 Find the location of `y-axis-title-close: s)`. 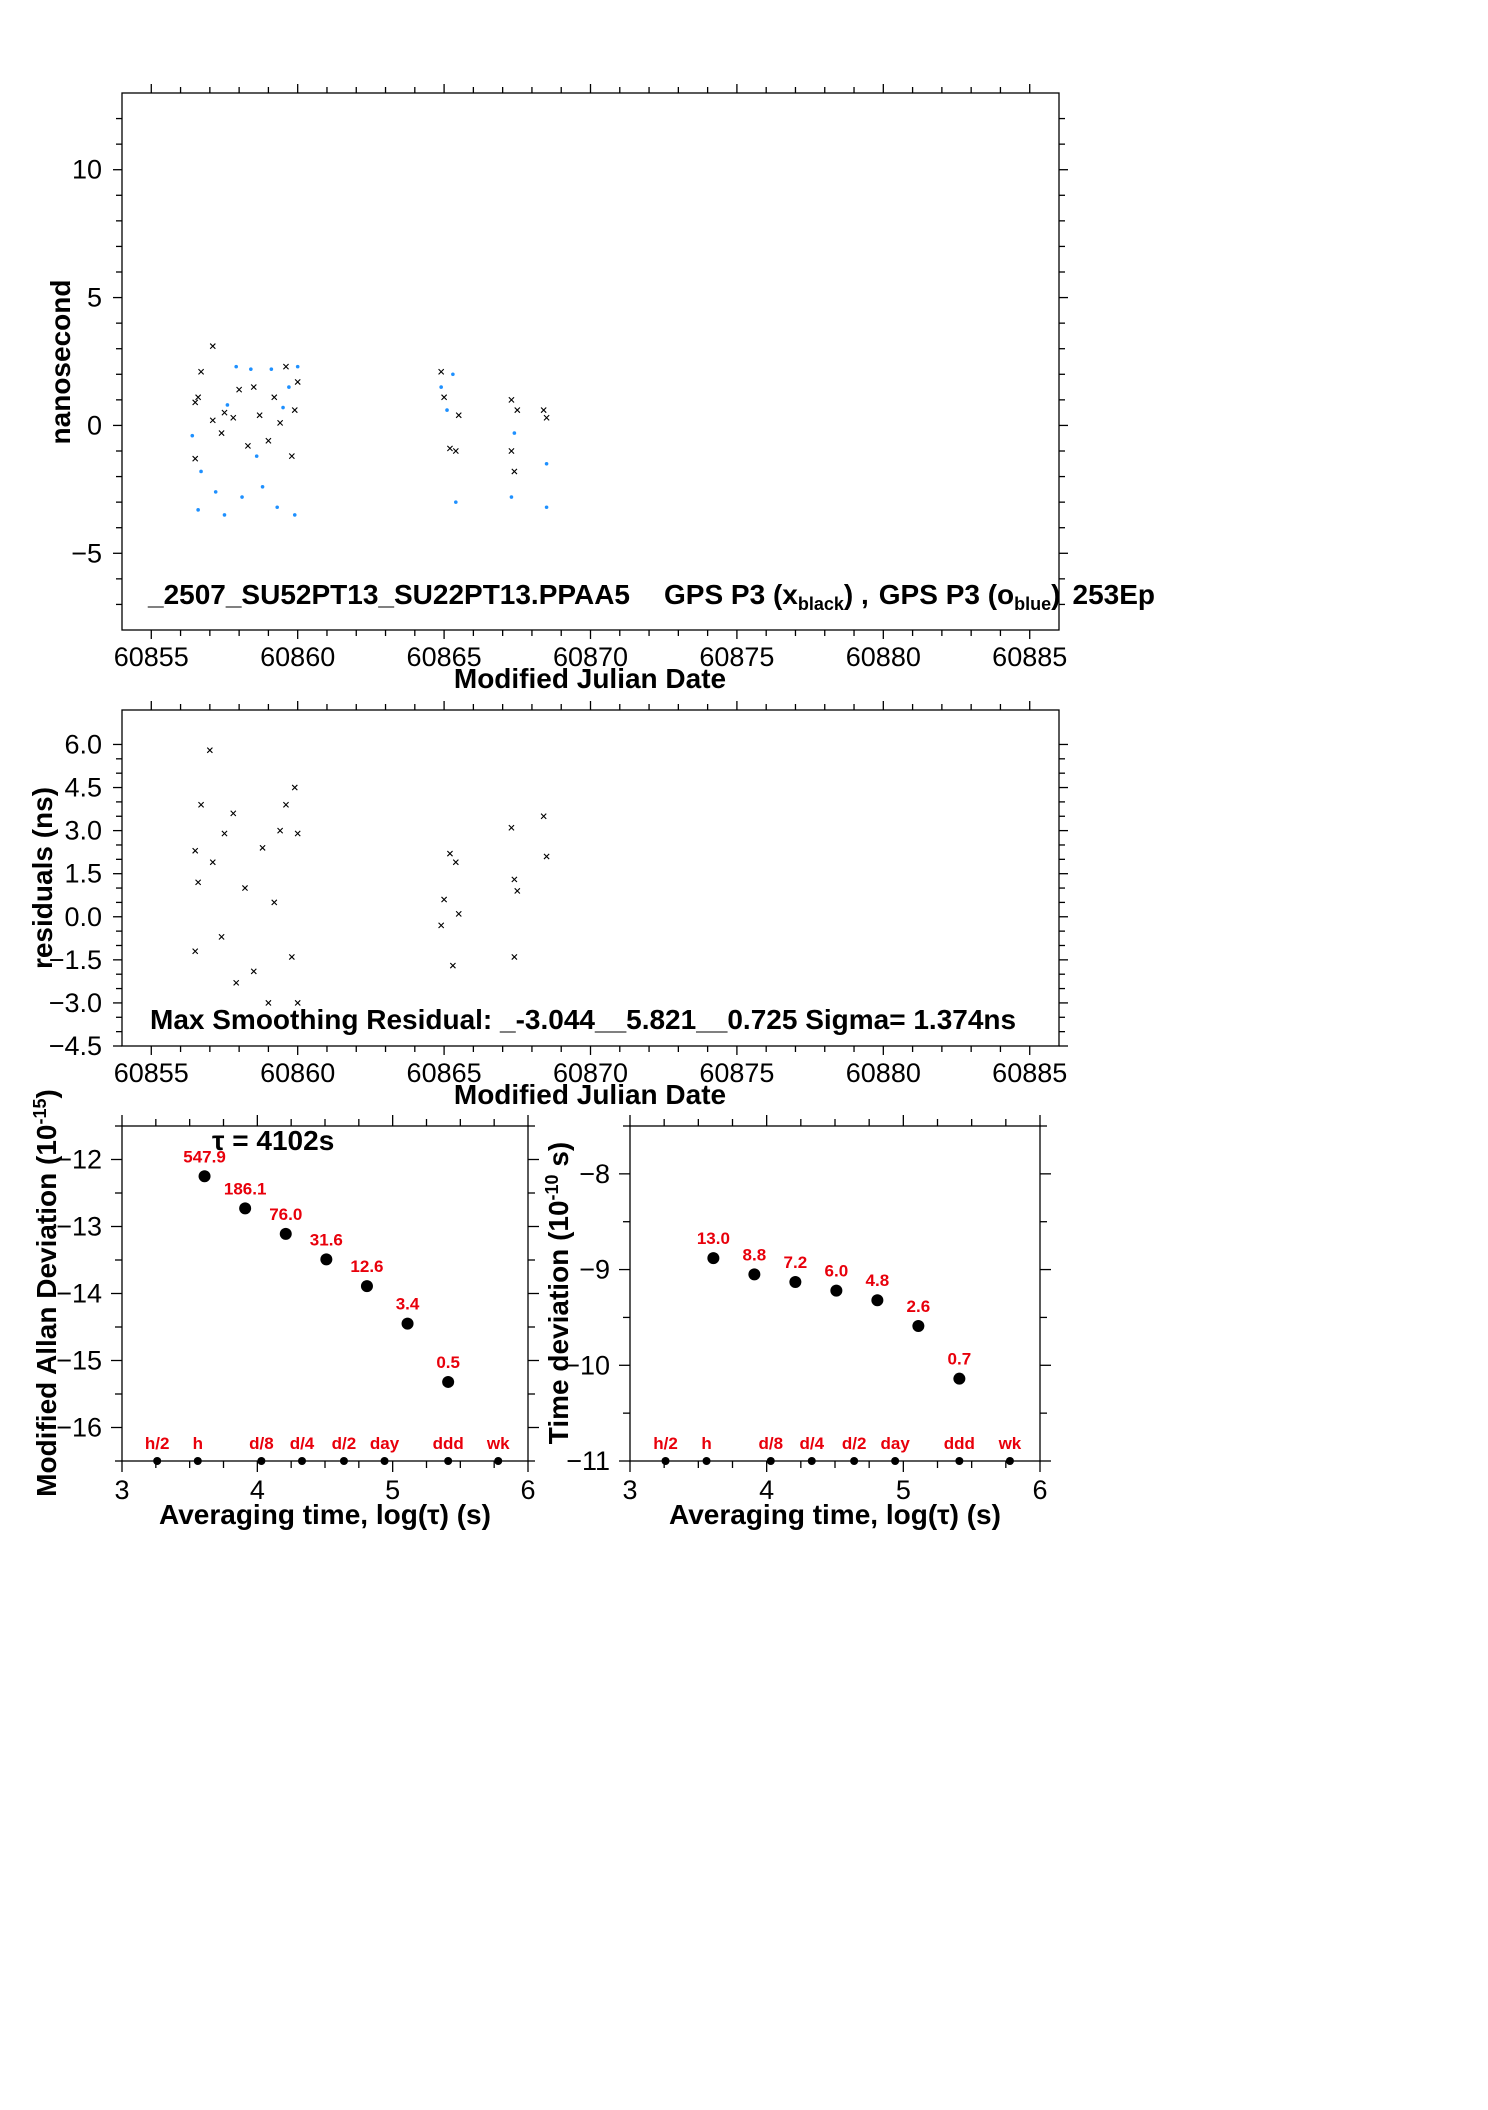

y-axis-title-close: s) is located at coordinates (558, 1158).